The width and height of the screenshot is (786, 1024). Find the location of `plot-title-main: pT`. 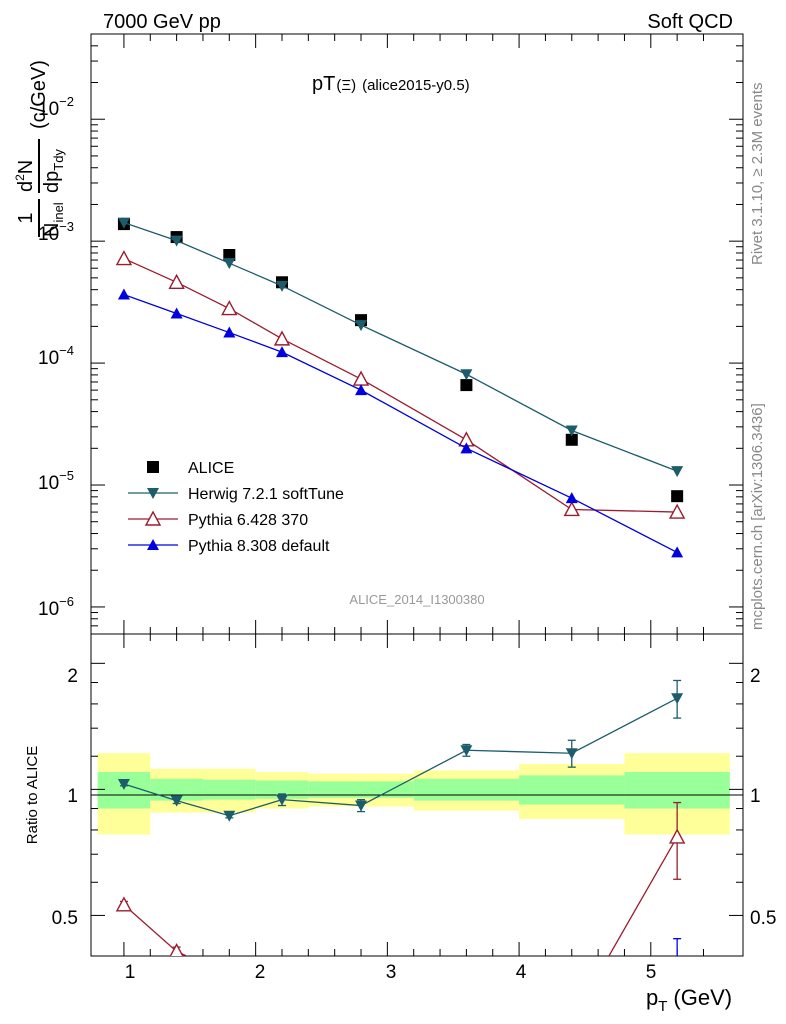

plot-title-main: pT is located at coordinates (323, 84).